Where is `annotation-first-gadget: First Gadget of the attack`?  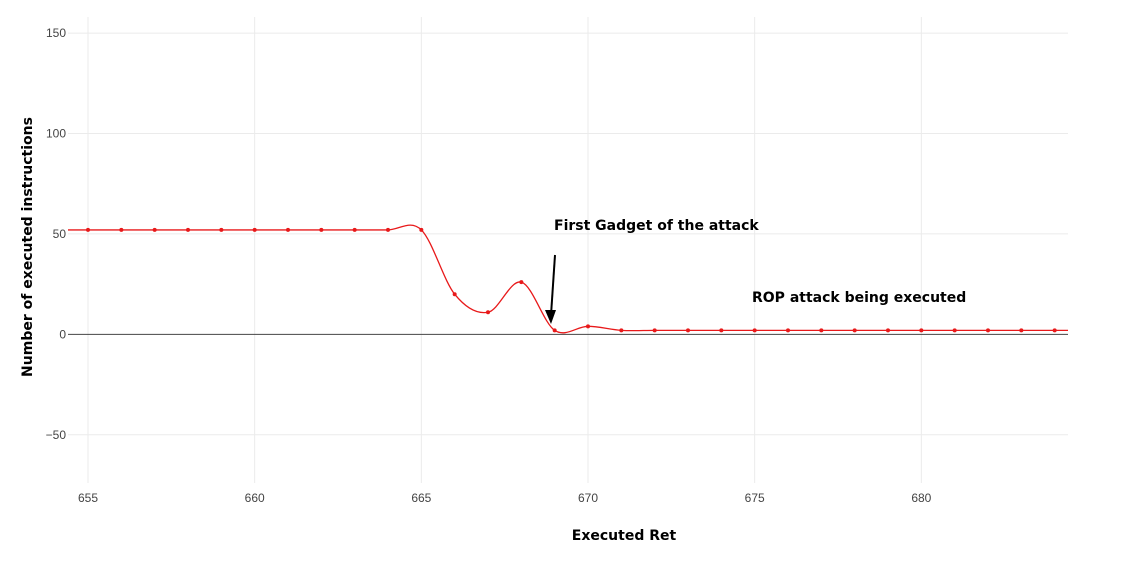 annotation-first-gadget: First Gadget of the attack is located at coordinates (656, 226).